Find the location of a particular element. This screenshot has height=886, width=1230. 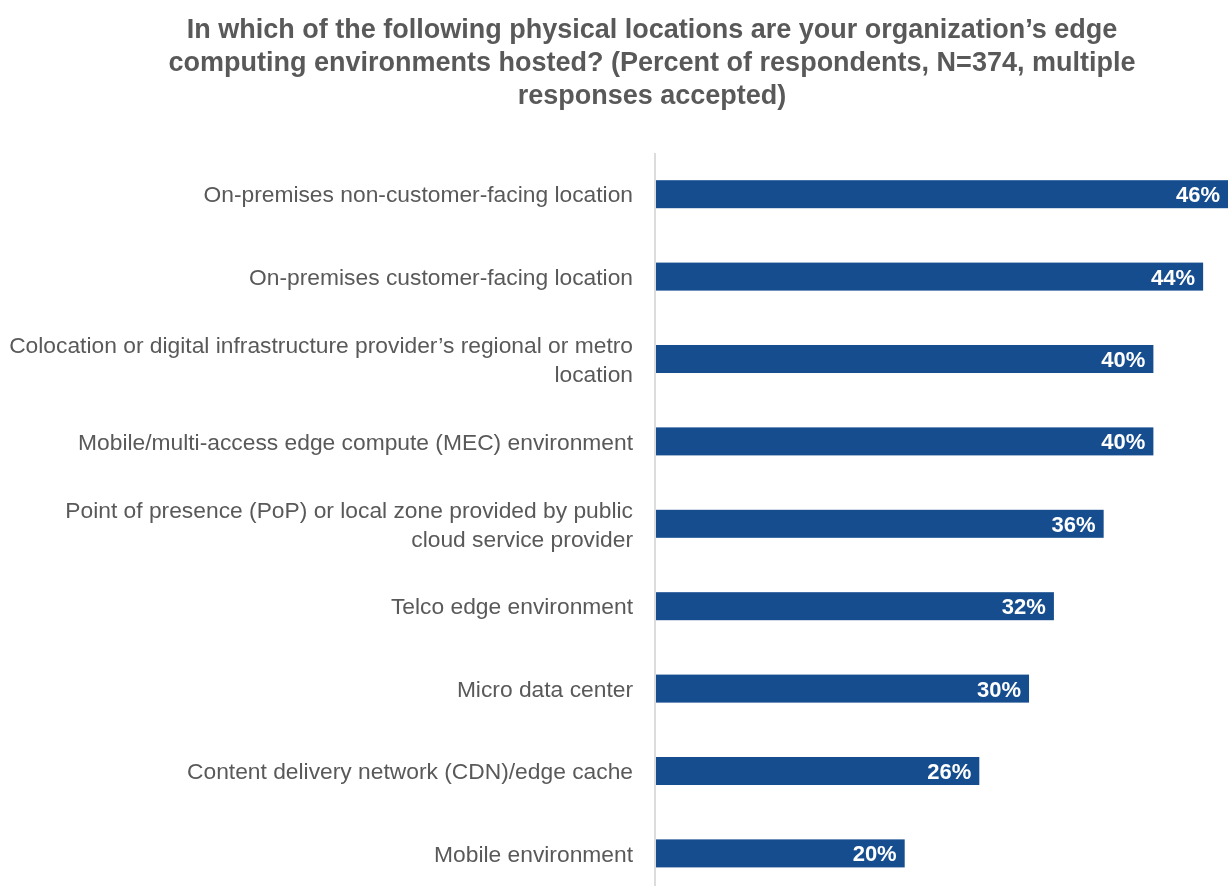

y-tick-label: Telco edge environment is located at coordinates (512, 606).